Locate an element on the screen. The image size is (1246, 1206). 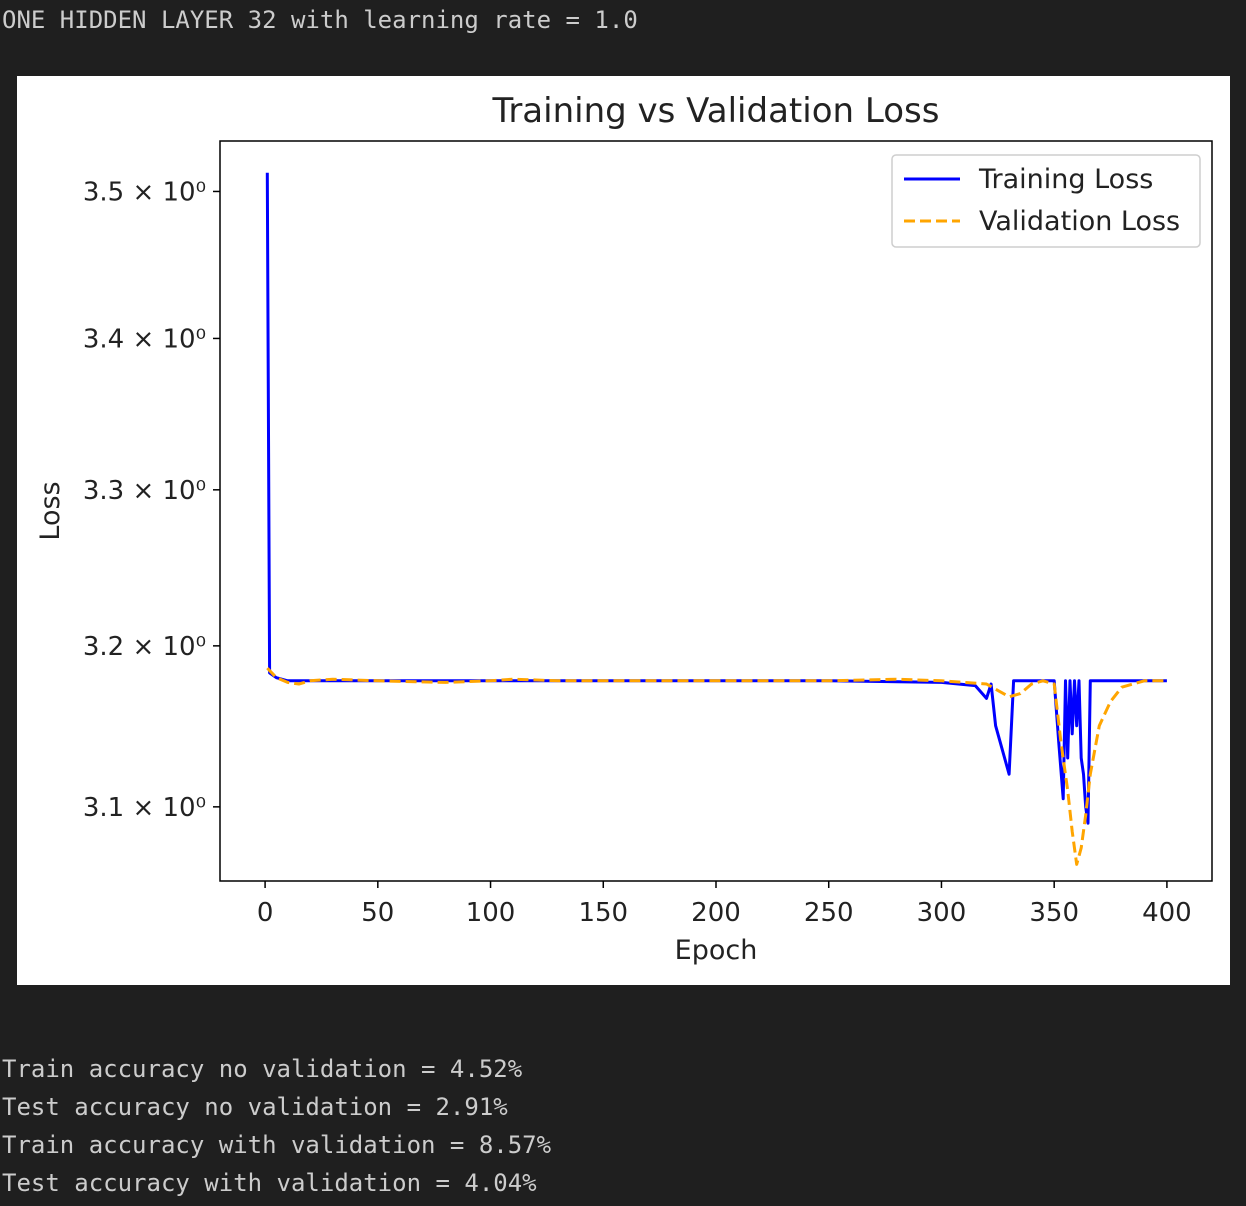
x-tick-label: 150 is located at coordinates (603, 913).